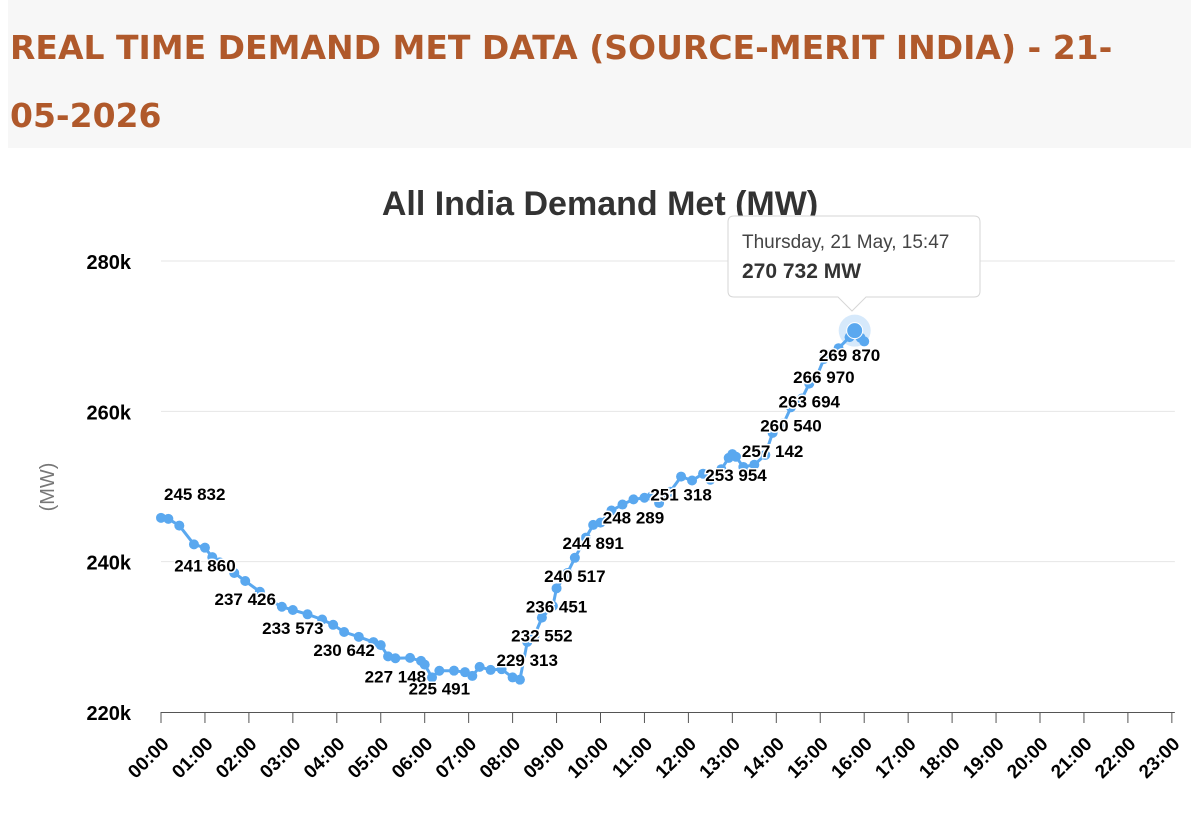  I want to click on x-tick-label: 22:00, so click(1115, 758).